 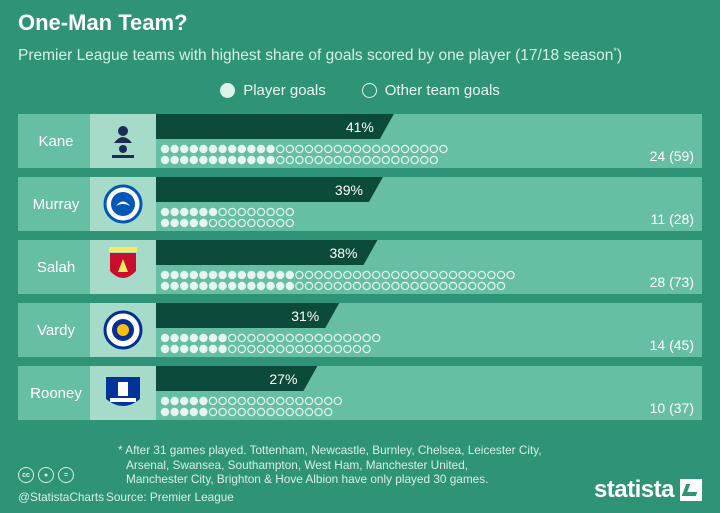 What do you see at coordinates (267, 252) in the screenshot?
I see `share-bar` at bounding box center [267, 252].